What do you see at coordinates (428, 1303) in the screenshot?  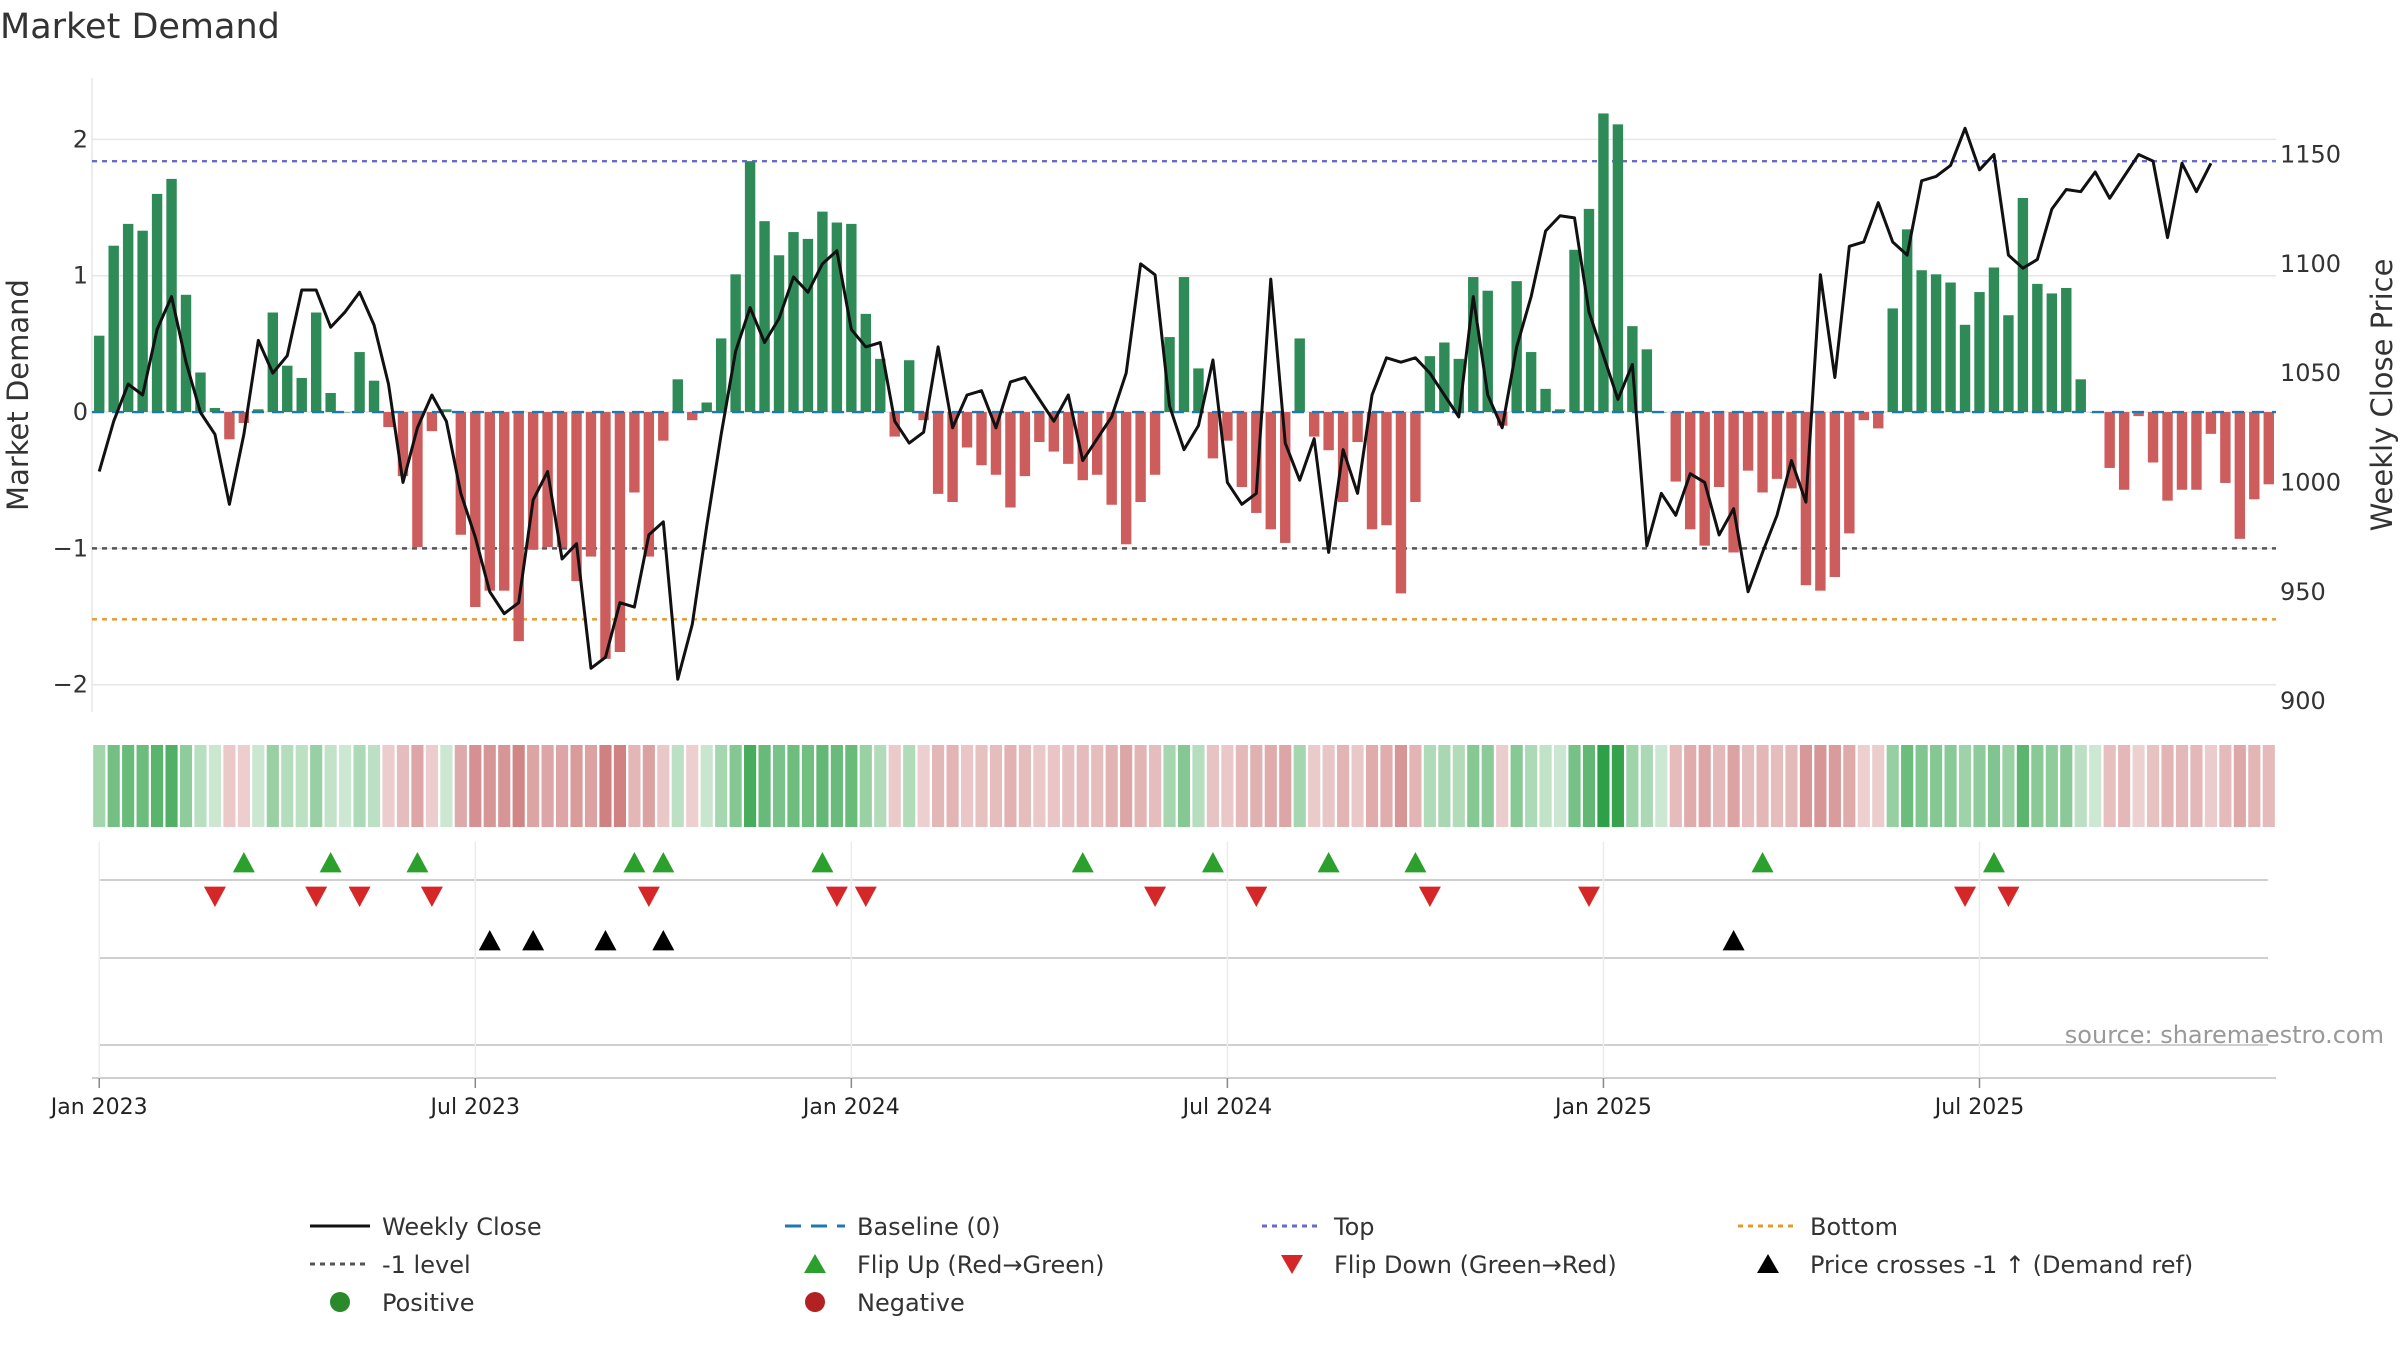 I see `legend-label: Positive` at bounding box center [428, 1303].